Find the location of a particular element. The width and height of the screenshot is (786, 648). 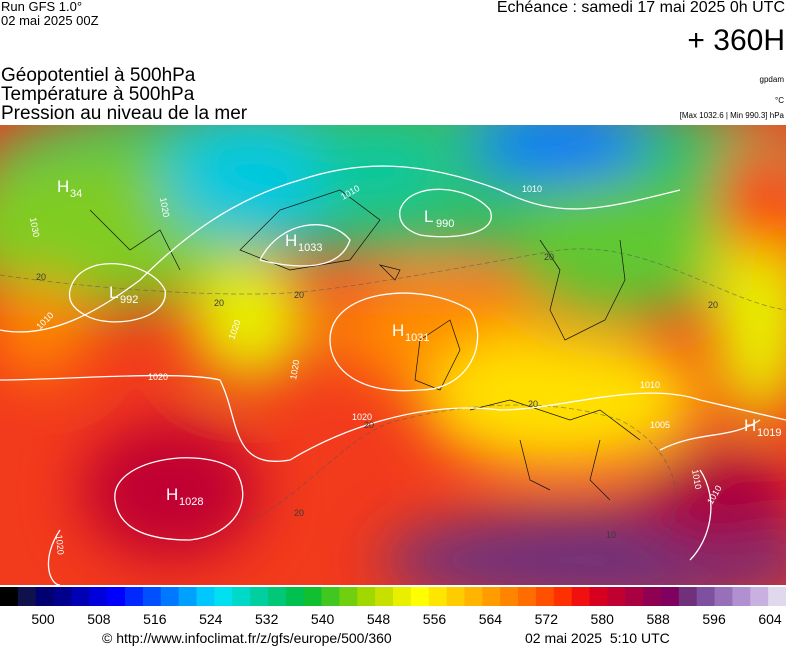

layer: Température à 500hPa is located at coordinates (98, 94).